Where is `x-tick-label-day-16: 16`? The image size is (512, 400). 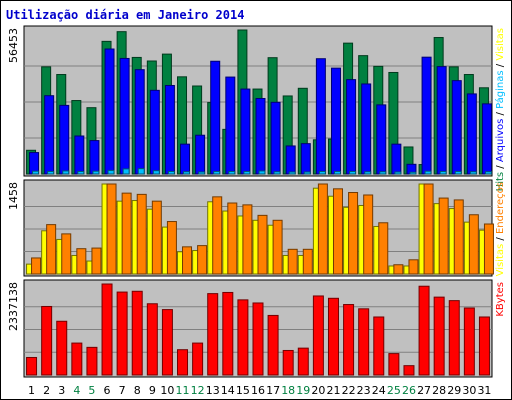 x-tick-label-day-16: 16 is located at coordinates (258, 390).